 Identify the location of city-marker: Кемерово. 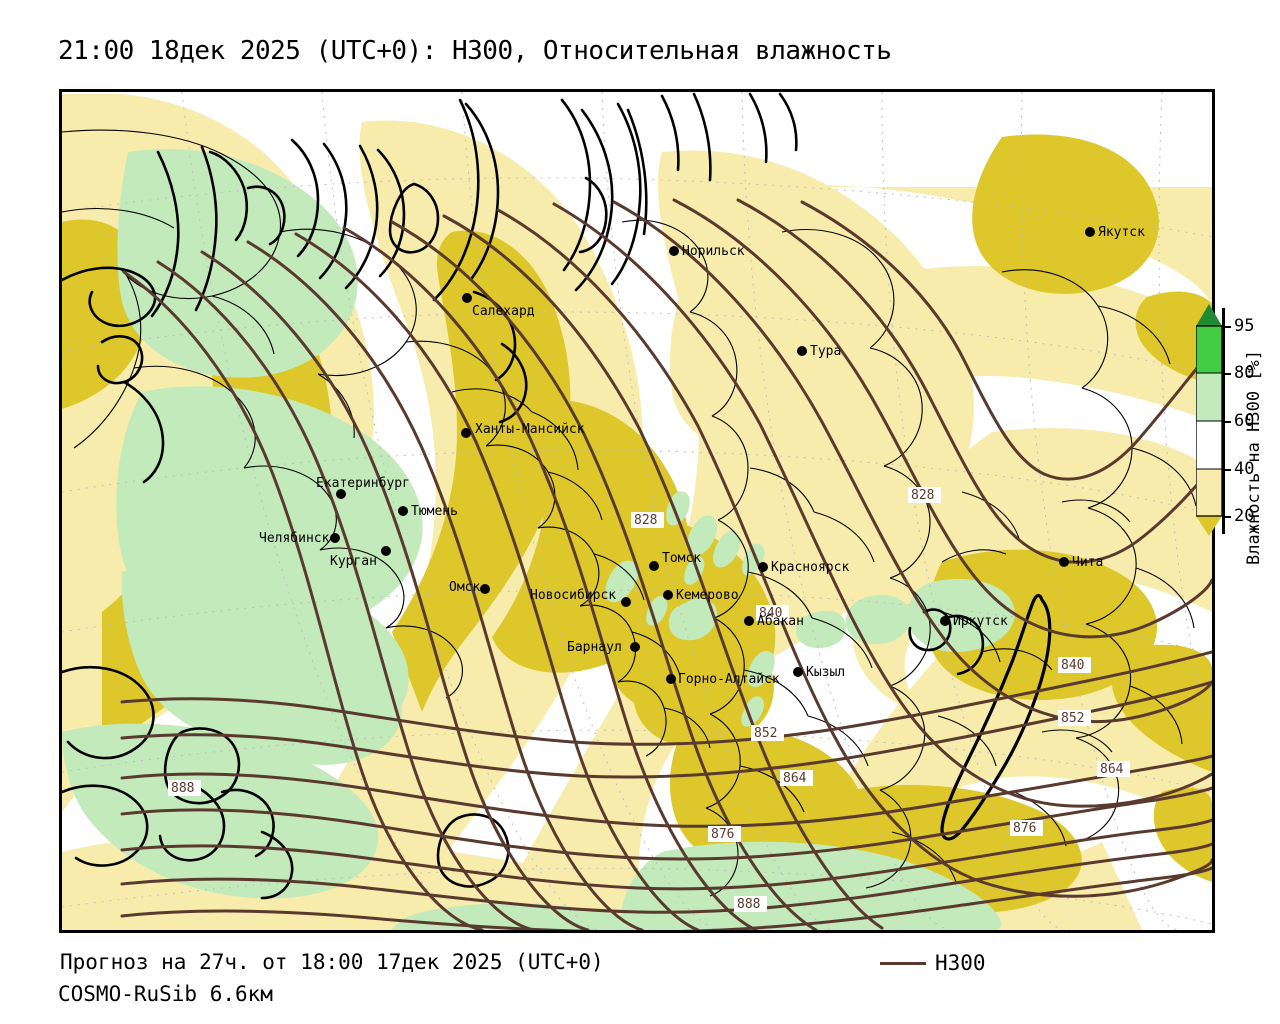
(701, 595).